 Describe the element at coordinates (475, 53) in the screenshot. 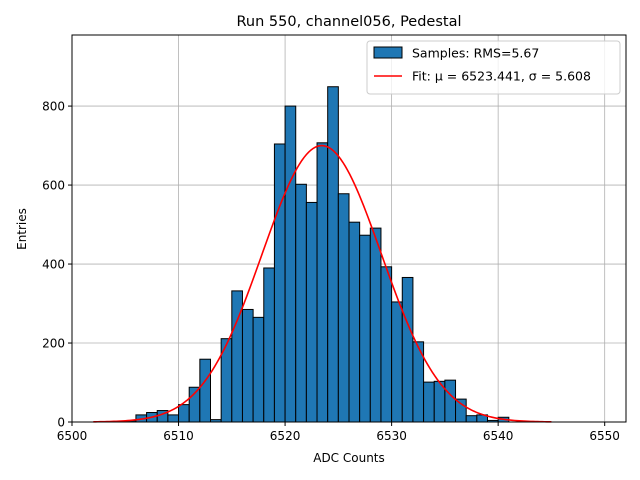

I see `legend-histogram-label: Samples: RMS=5.67` at that location.